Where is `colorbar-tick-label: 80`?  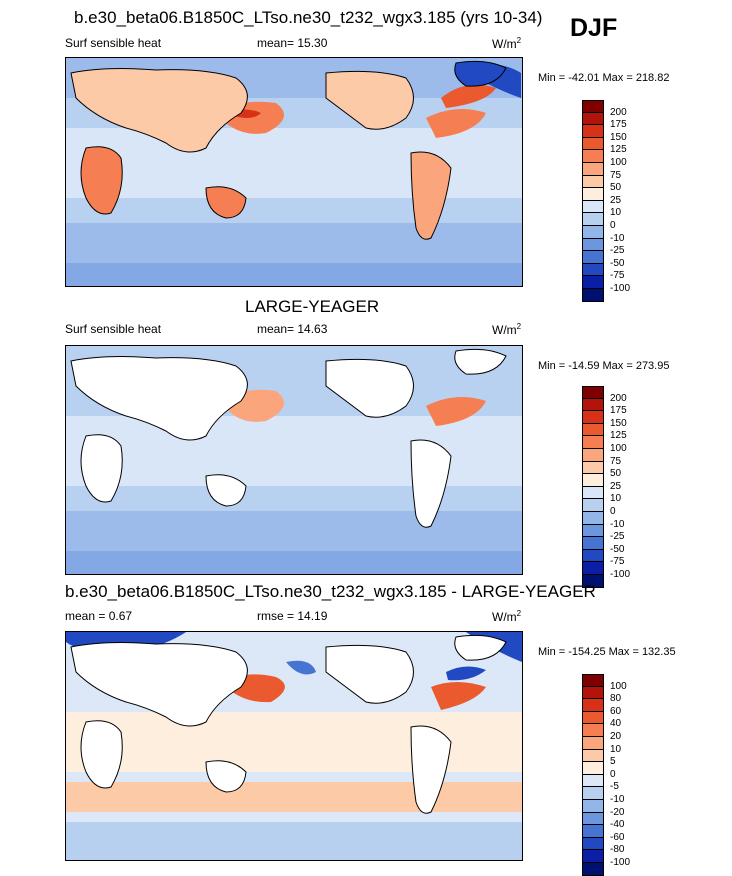 colorbar-tick-label: 80 is located at coordinates (616, 699).